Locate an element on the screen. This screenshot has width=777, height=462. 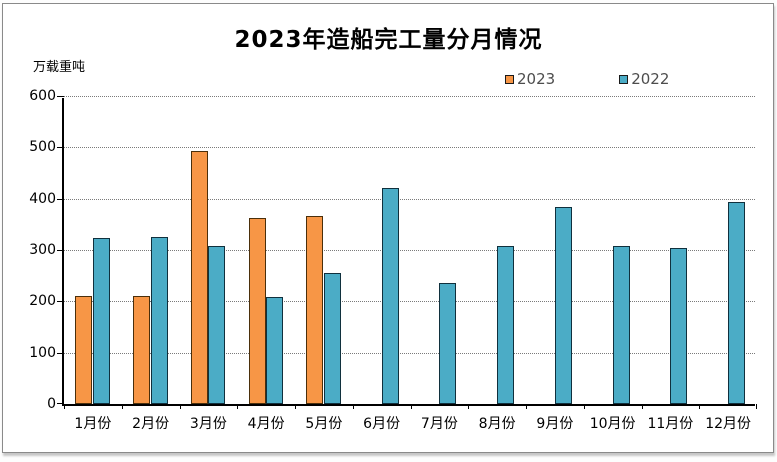
bar-group-7月份 is located at coordinates (440, 251).